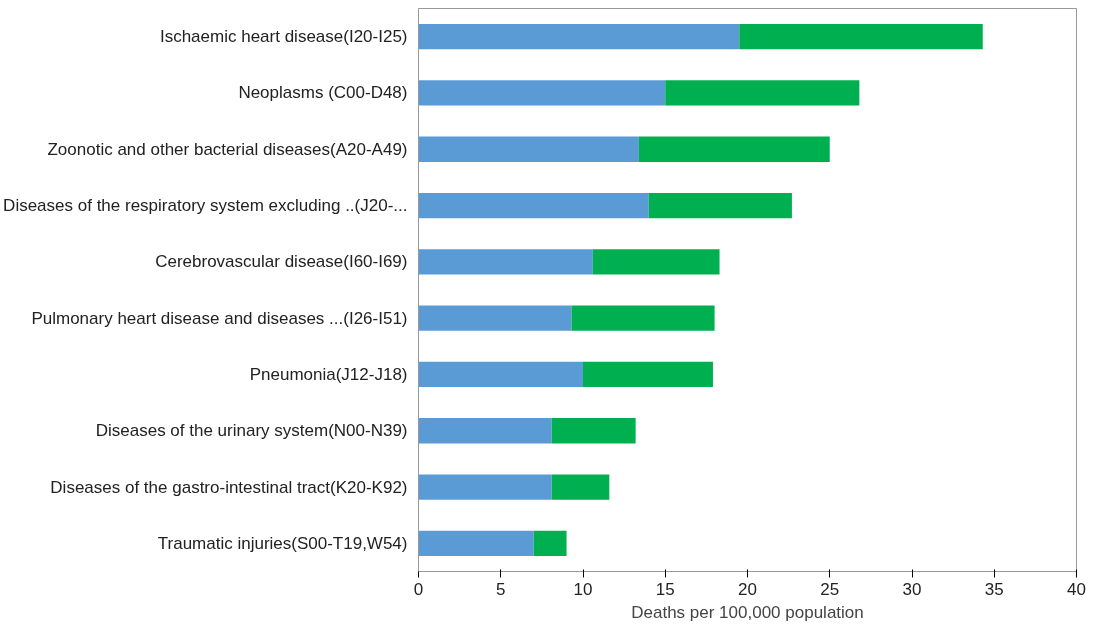 The image size is (1093, 624). What do you see at coordinates (665, 589) in the screenshot?
I see `x-tick-label: 15` at bounding box center [665, 589].